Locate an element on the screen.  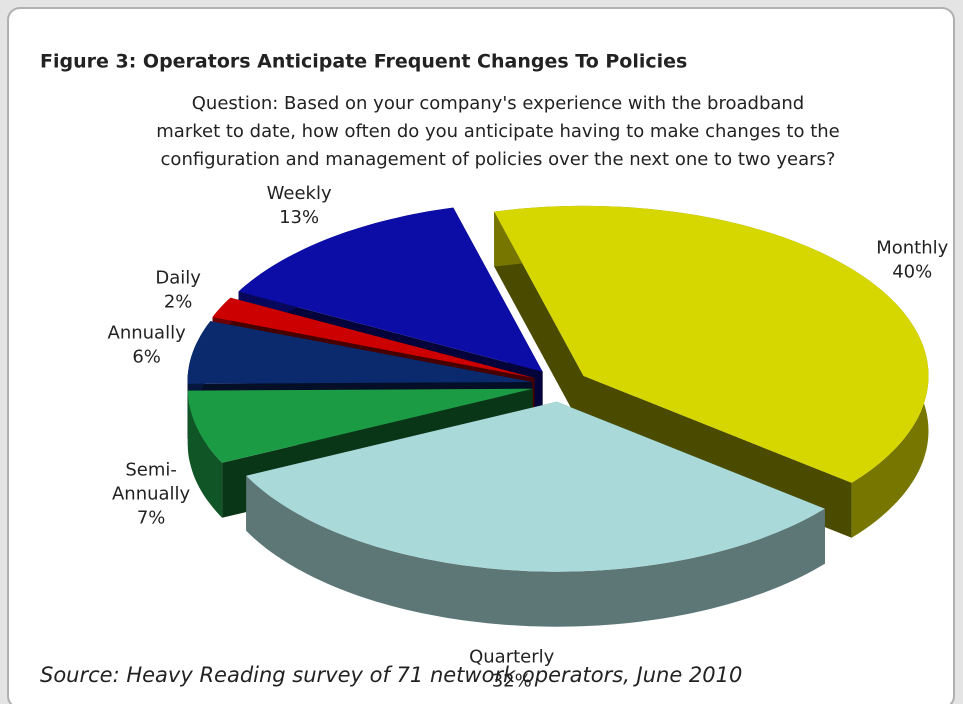
data-label: Quarterly 32% is located at coordinates (512, 668).